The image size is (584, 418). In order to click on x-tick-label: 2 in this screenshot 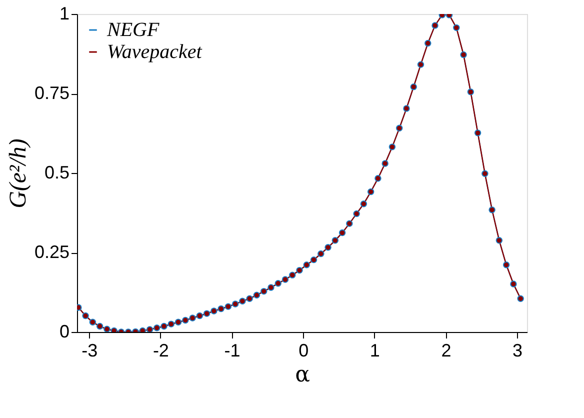, I will do `click(446, 350)`.